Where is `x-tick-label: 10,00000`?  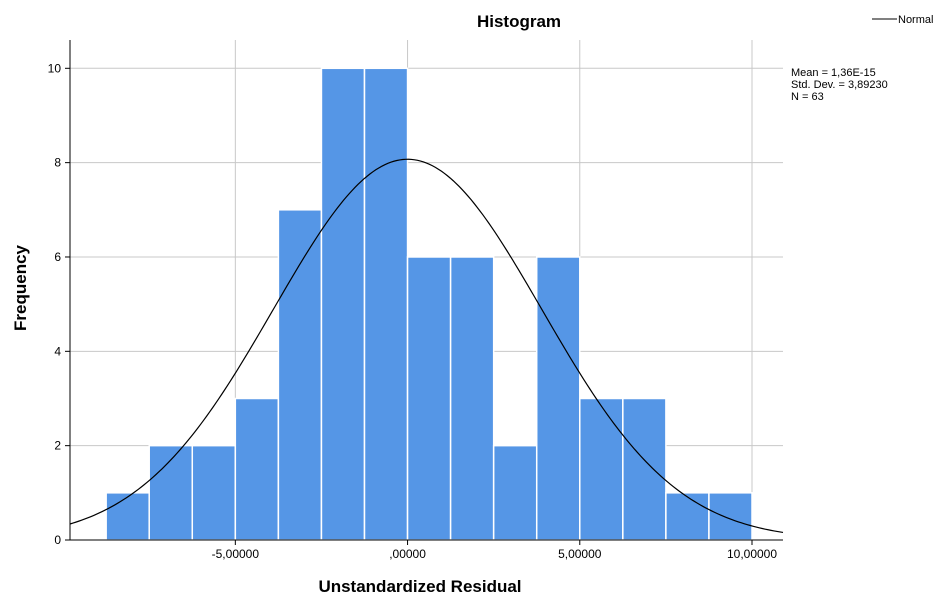
x-tick-label: 10,00000 is located at coordinates (752, 554).